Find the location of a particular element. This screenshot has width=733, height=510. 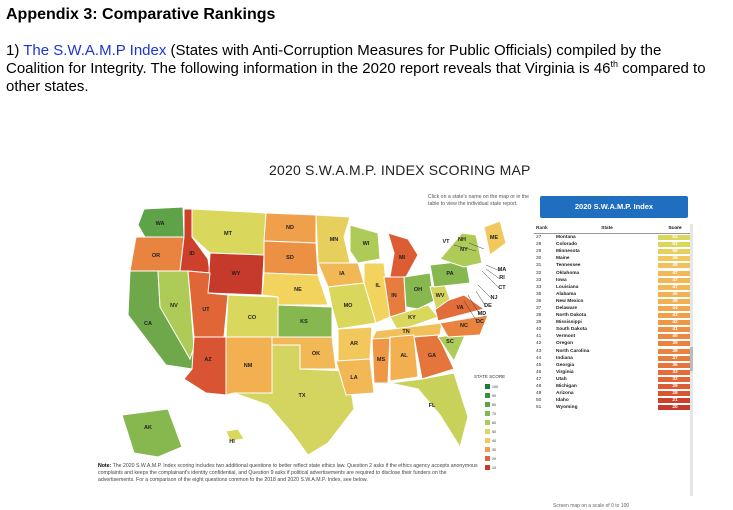

table-scroll-thumb is located at coordinates (691, 359).